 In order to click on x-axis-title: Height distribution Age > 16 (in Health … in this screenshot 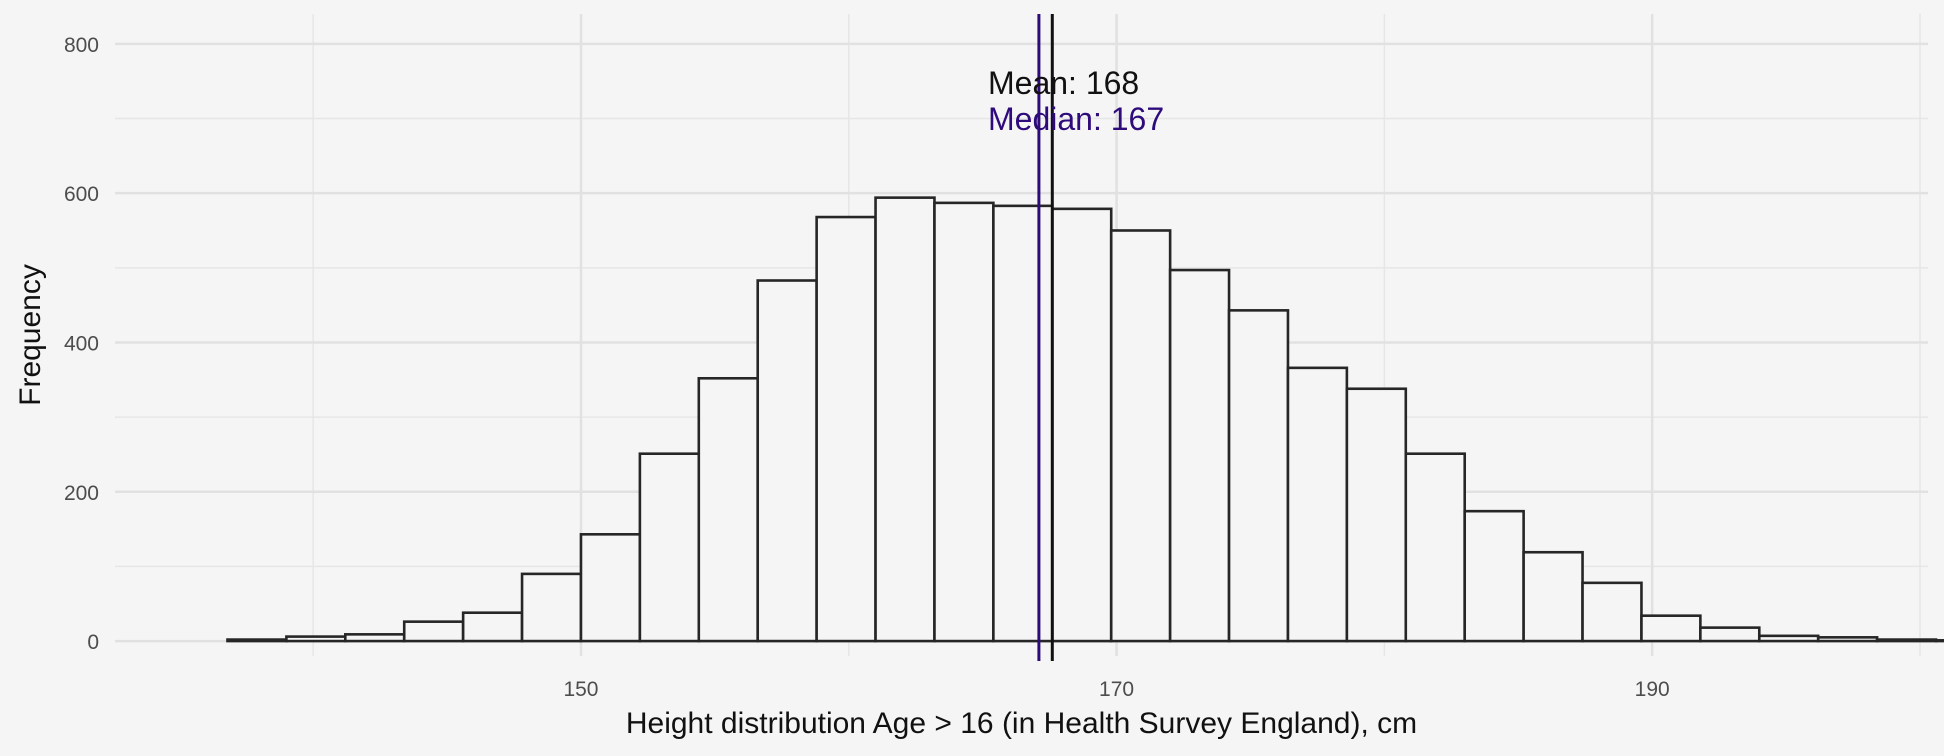, I will do `click(1021, 723)`.